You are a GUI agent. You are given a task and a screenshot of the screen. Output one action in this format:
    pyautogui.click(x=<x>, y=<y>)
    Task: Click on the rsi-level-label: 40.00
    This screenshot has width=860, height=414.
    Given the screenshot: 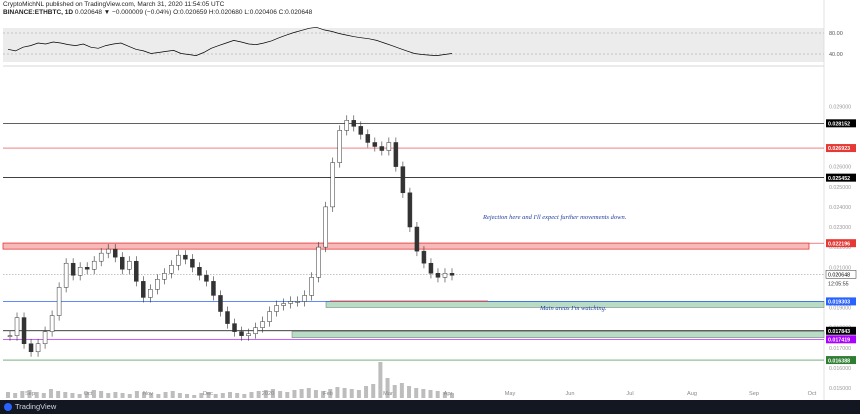 What is the action you would take?
    pyautogui.click(x=836, y=55)
    